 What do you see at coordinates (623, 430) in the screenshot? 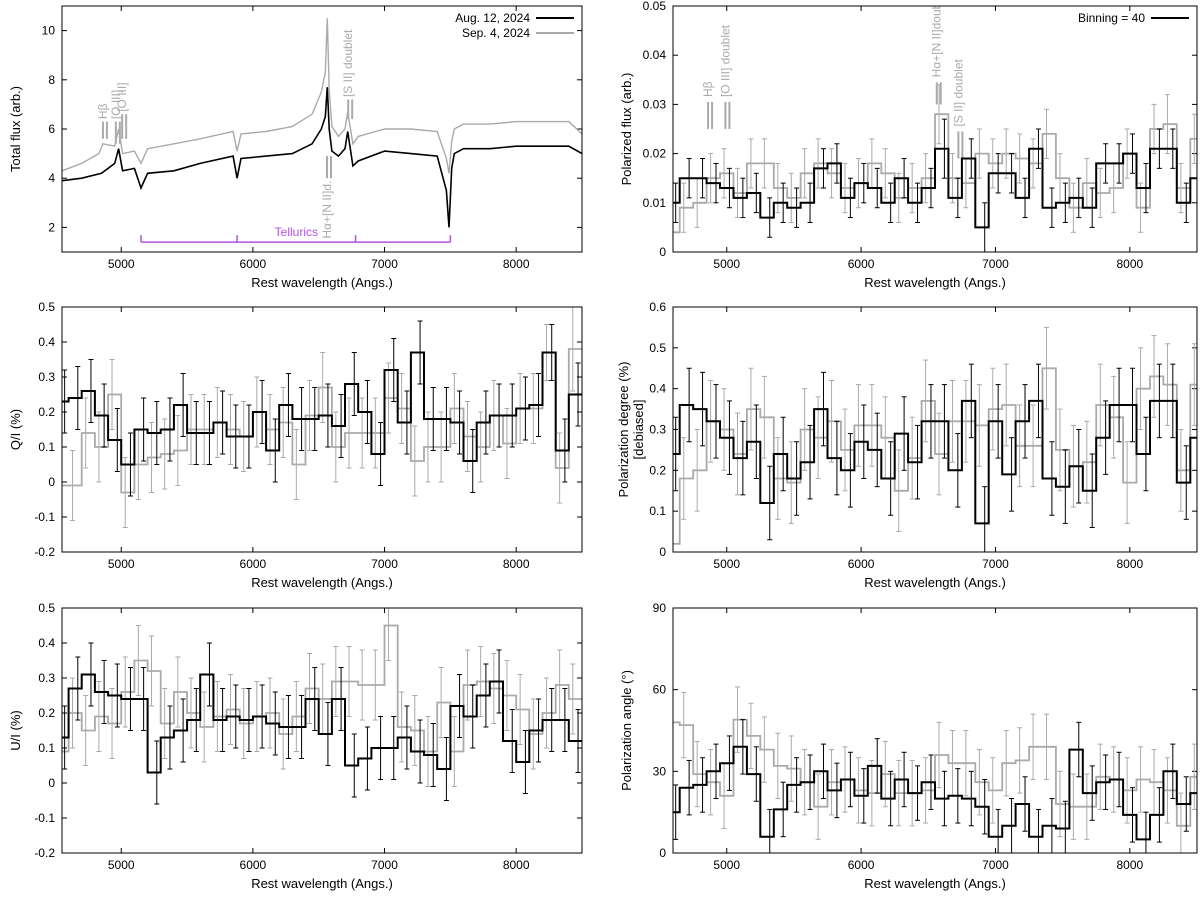
I see `y-axis-label: Polarization degree (%)` at bounding box center [623, 430].